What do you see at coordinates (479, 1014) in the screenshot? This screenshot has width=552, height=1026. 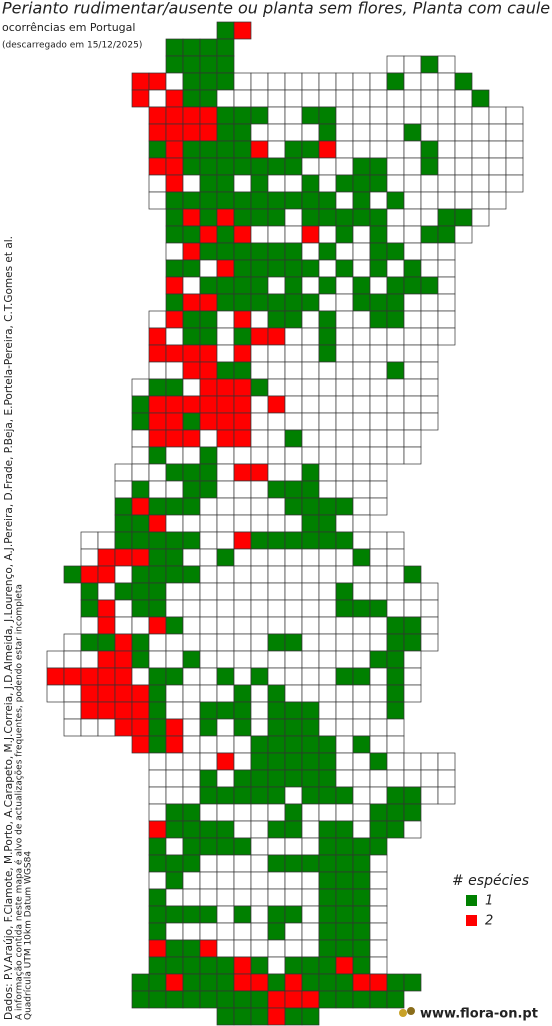 I see `logo-text: www.flora-on.pt` at bounding box center [479, 1014].